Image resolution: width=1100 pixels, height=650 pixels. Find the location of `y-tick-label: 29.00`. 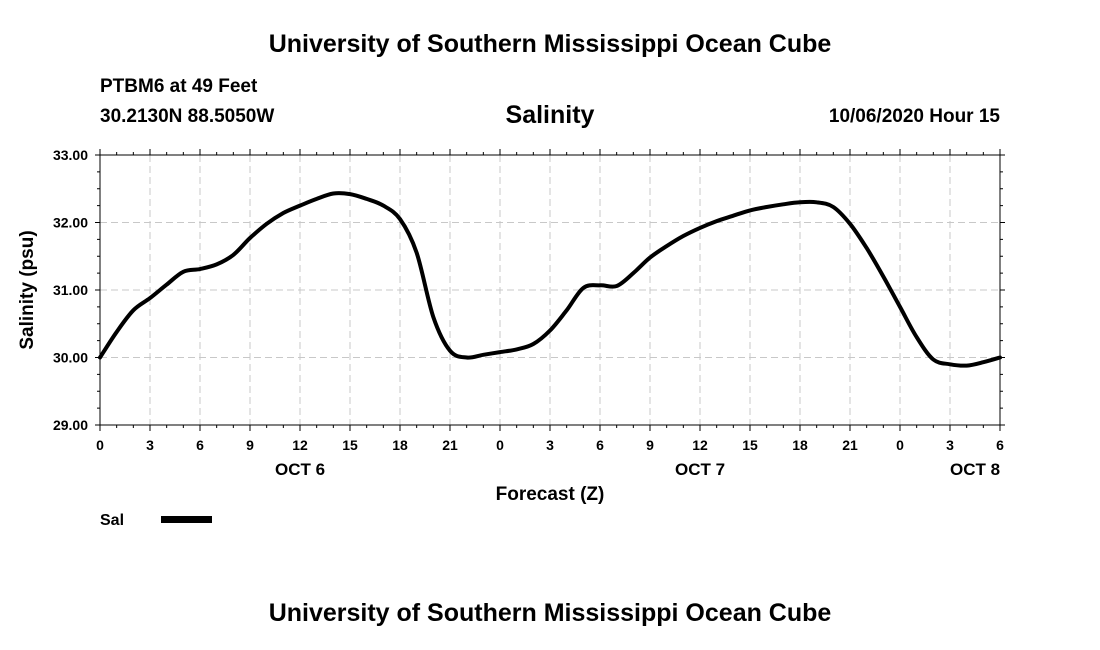

y-tick-label: 29.00 is located at coordinates (70, 425).